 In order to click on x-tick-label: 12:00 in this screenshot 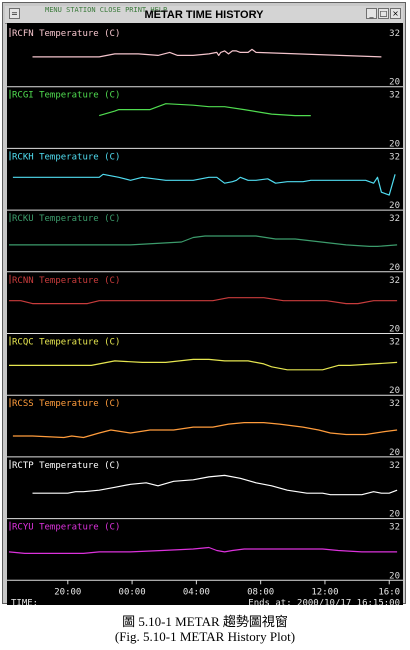, I will do `click(324, 592)`.